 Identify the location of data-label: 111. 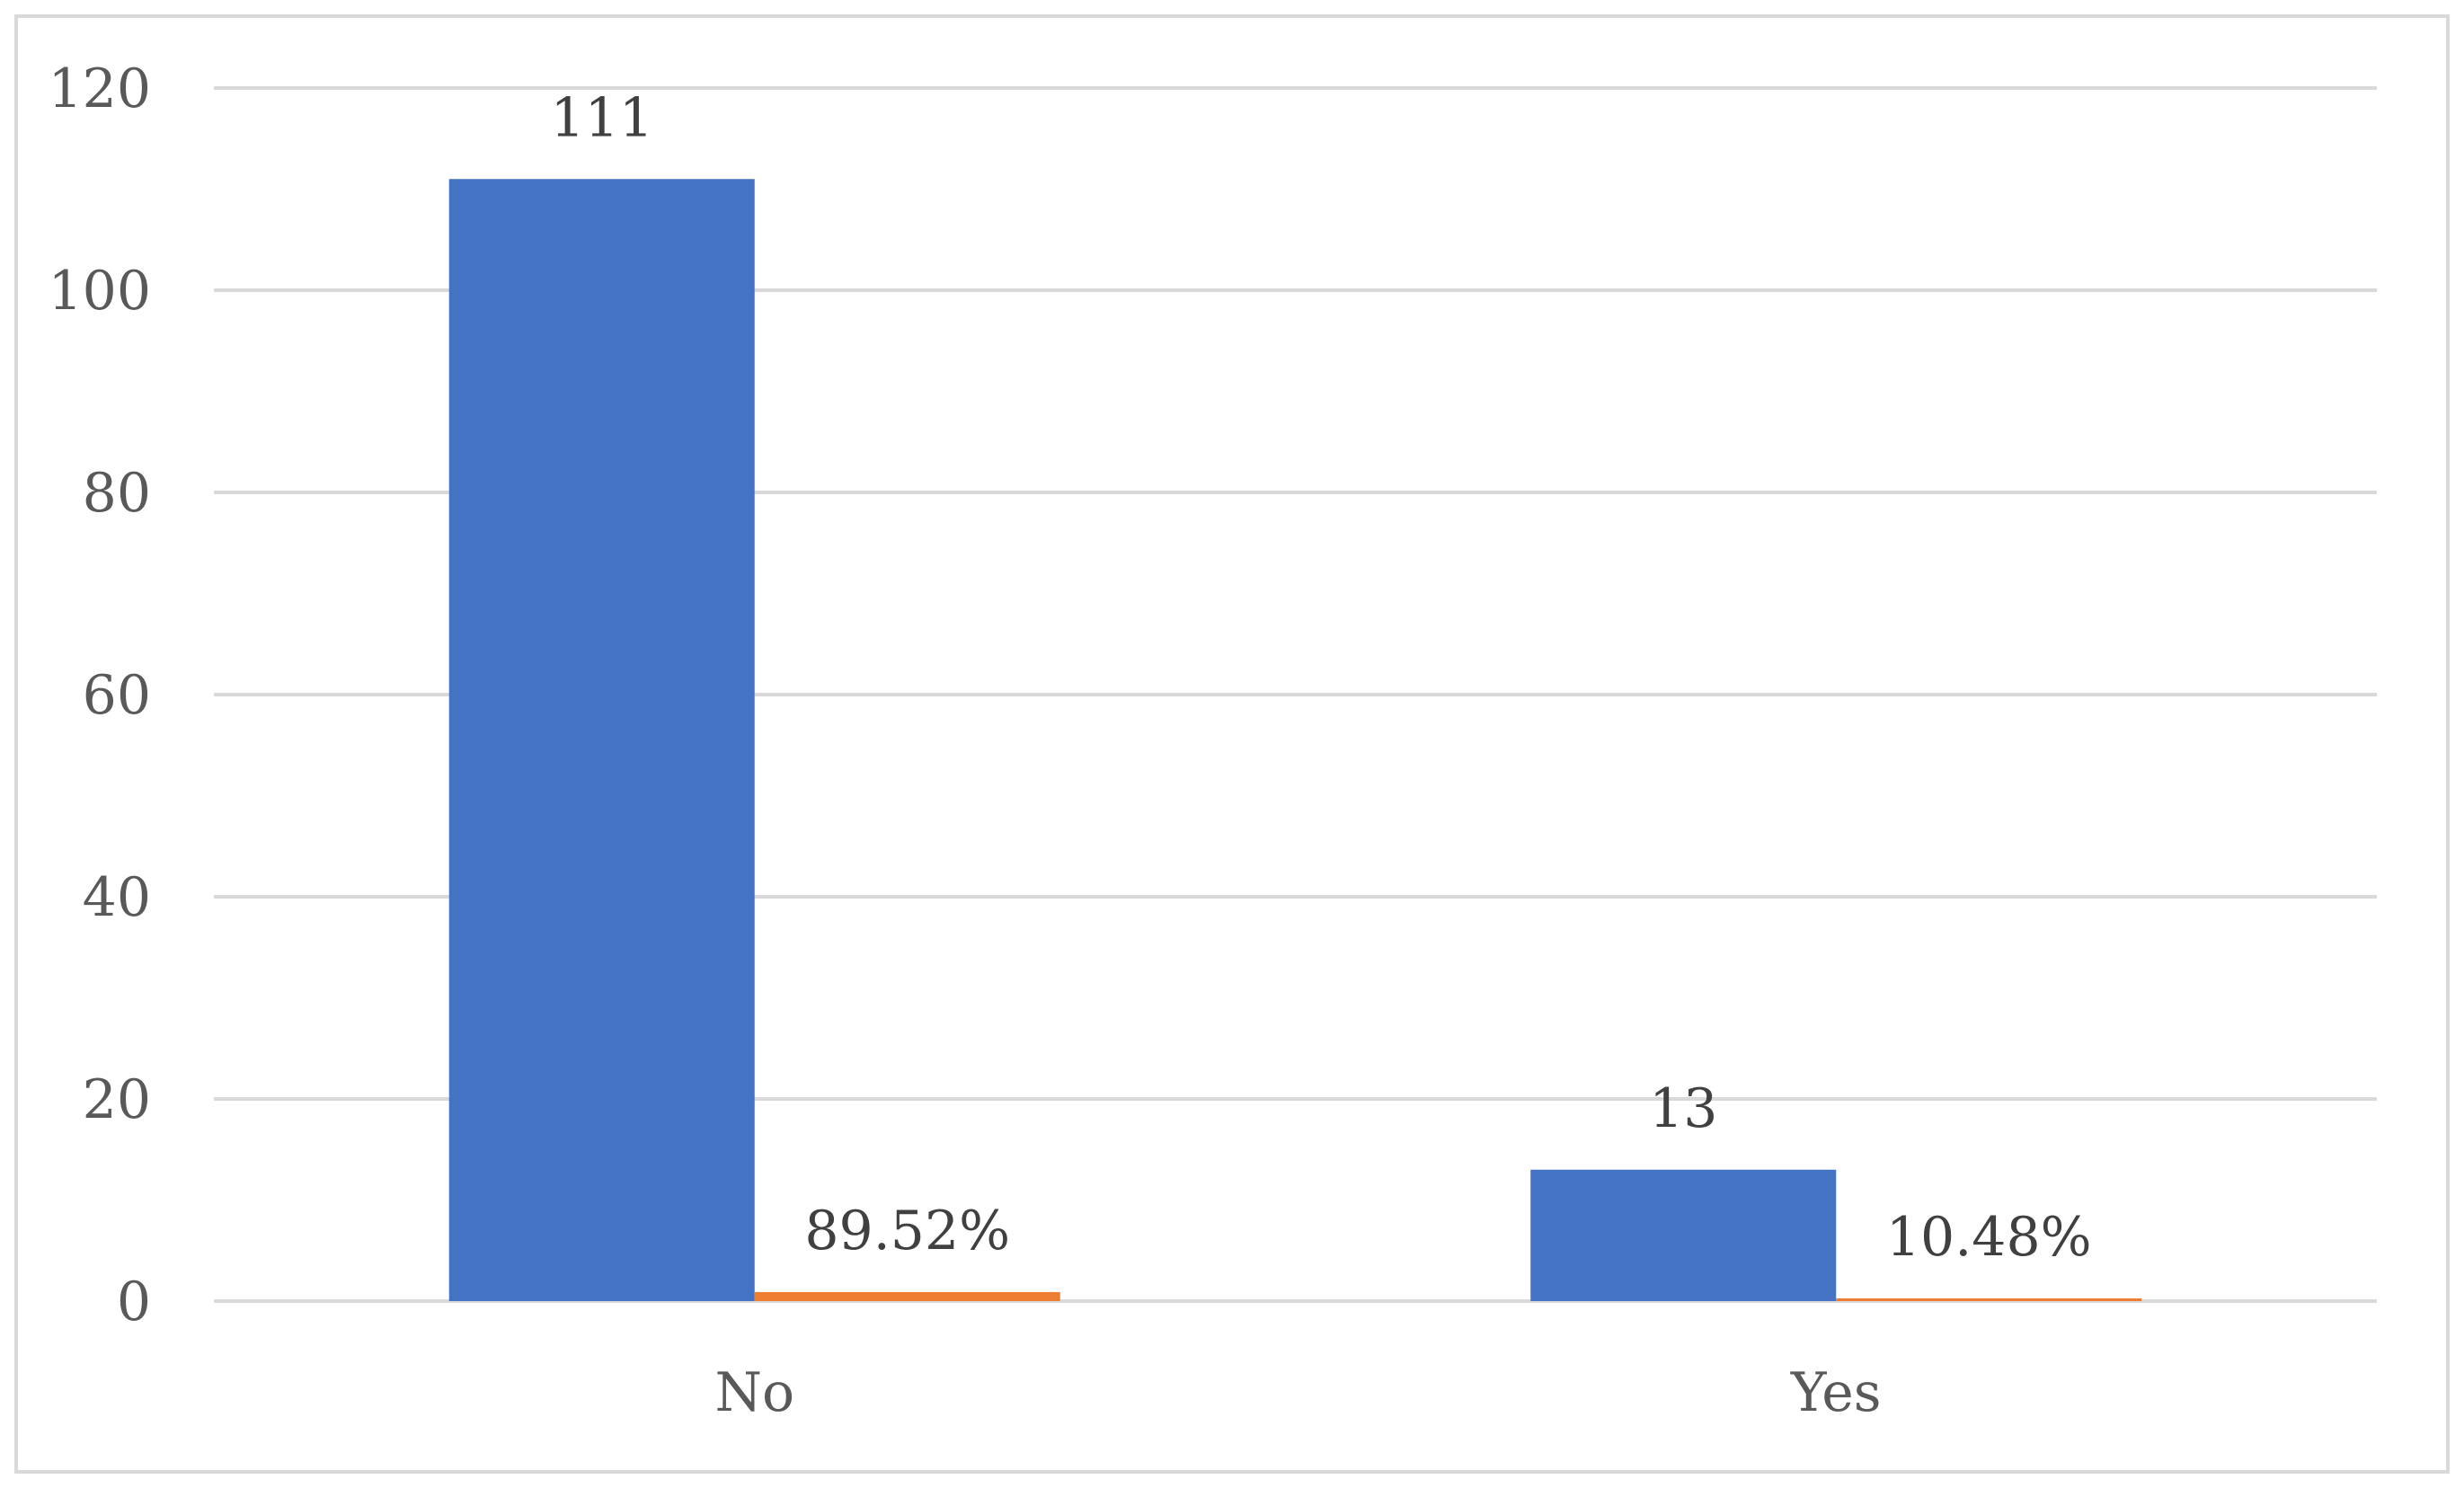
(601, 117).